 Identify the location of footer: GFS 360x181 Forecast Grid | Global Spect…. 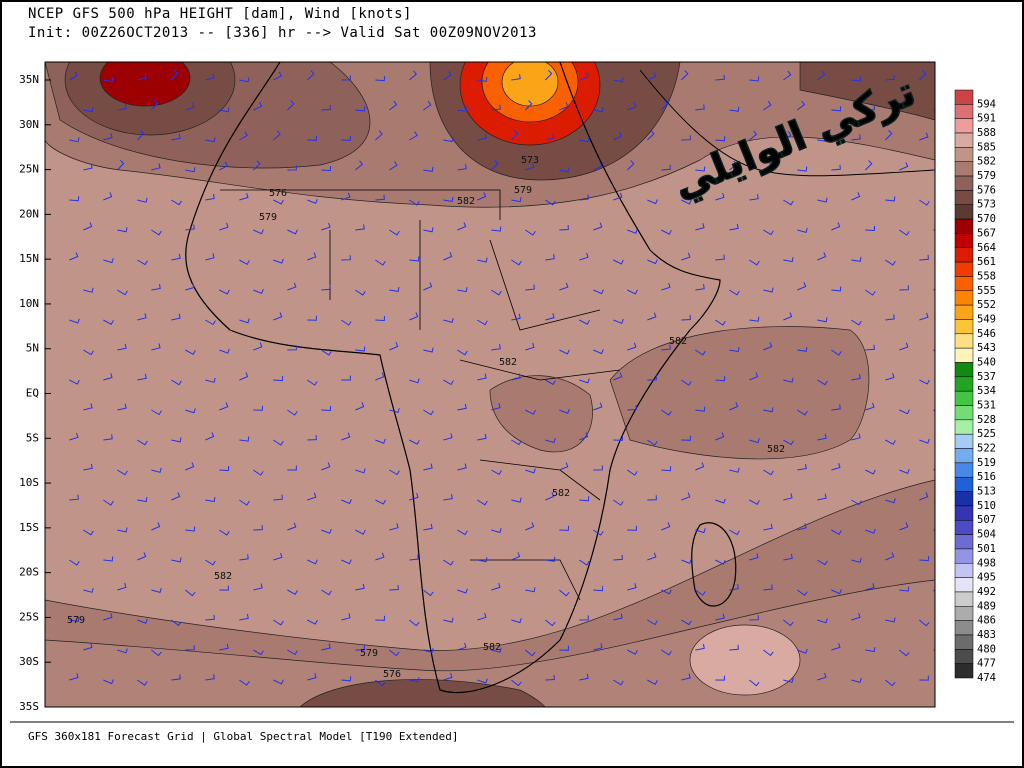
(243, 736).